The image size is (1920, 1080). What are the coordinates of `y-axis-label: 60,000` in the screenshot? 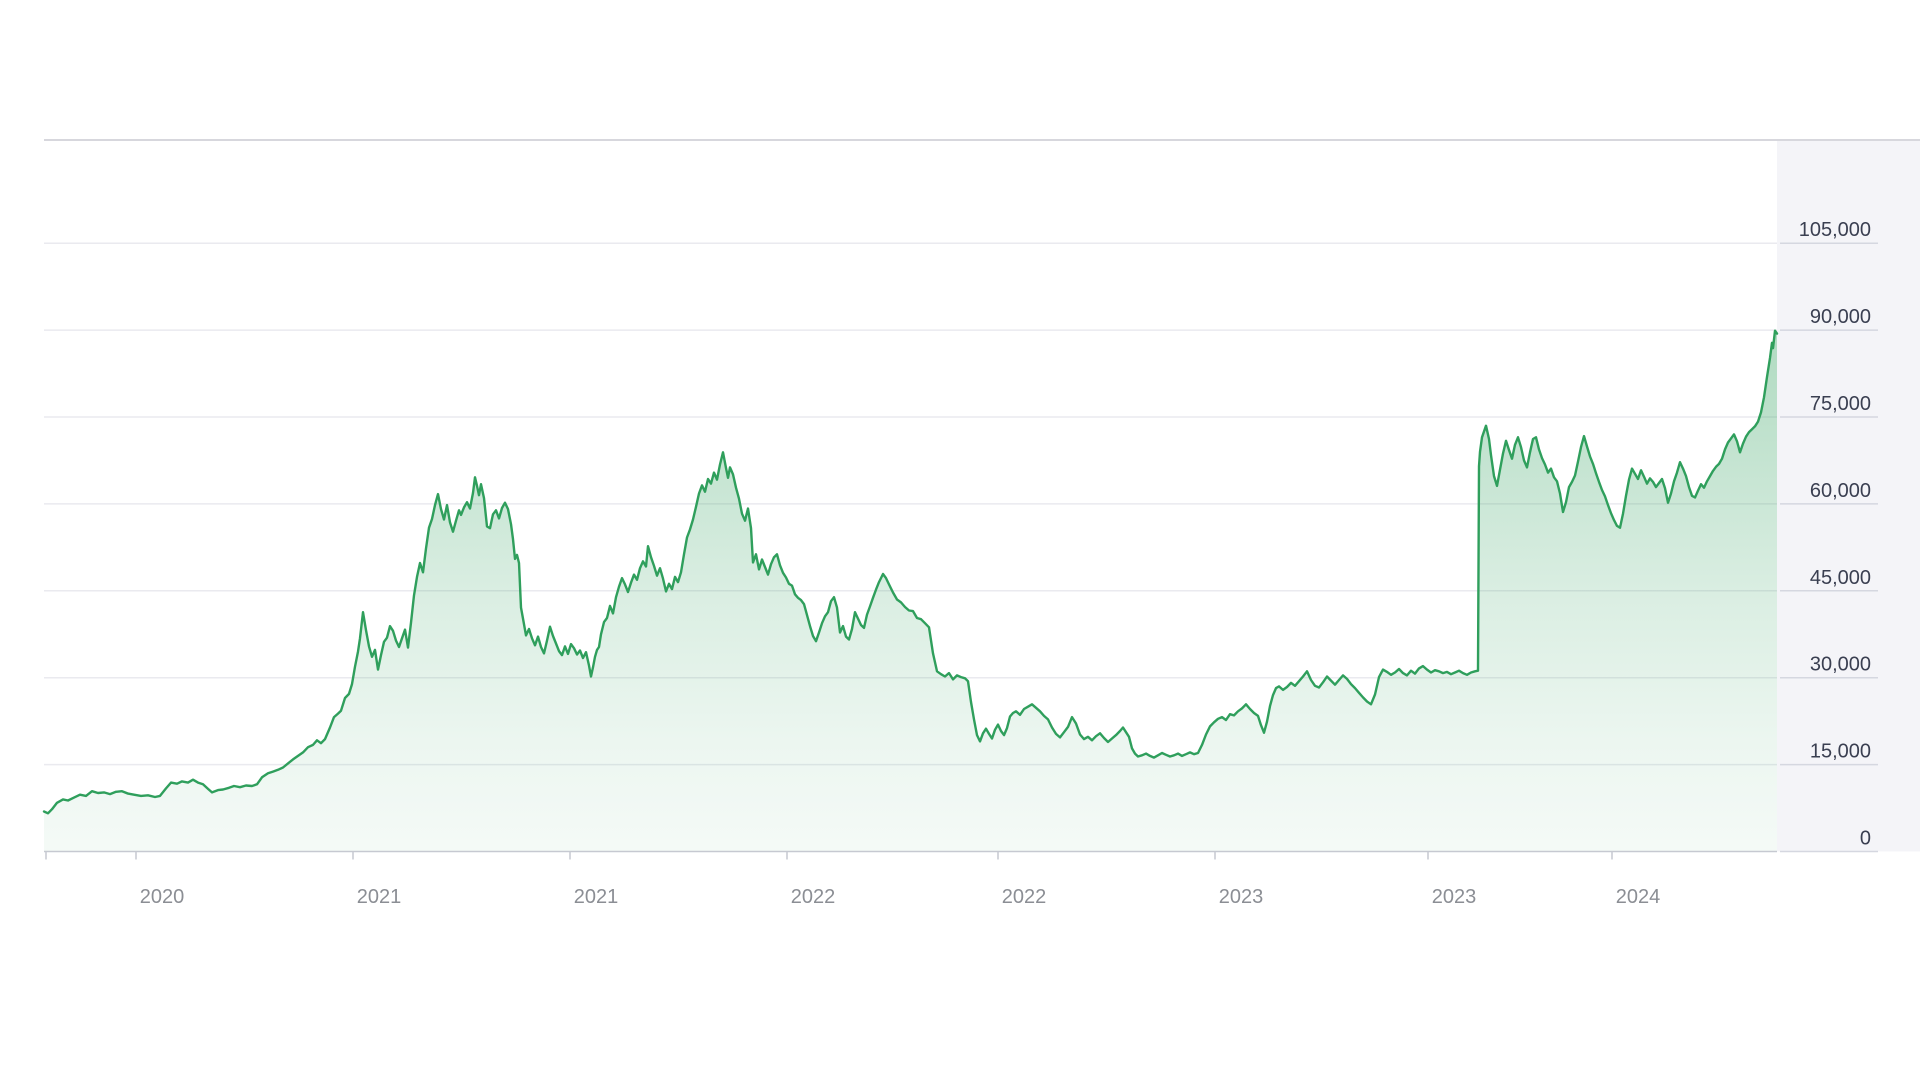 It's located at (1840, 491).